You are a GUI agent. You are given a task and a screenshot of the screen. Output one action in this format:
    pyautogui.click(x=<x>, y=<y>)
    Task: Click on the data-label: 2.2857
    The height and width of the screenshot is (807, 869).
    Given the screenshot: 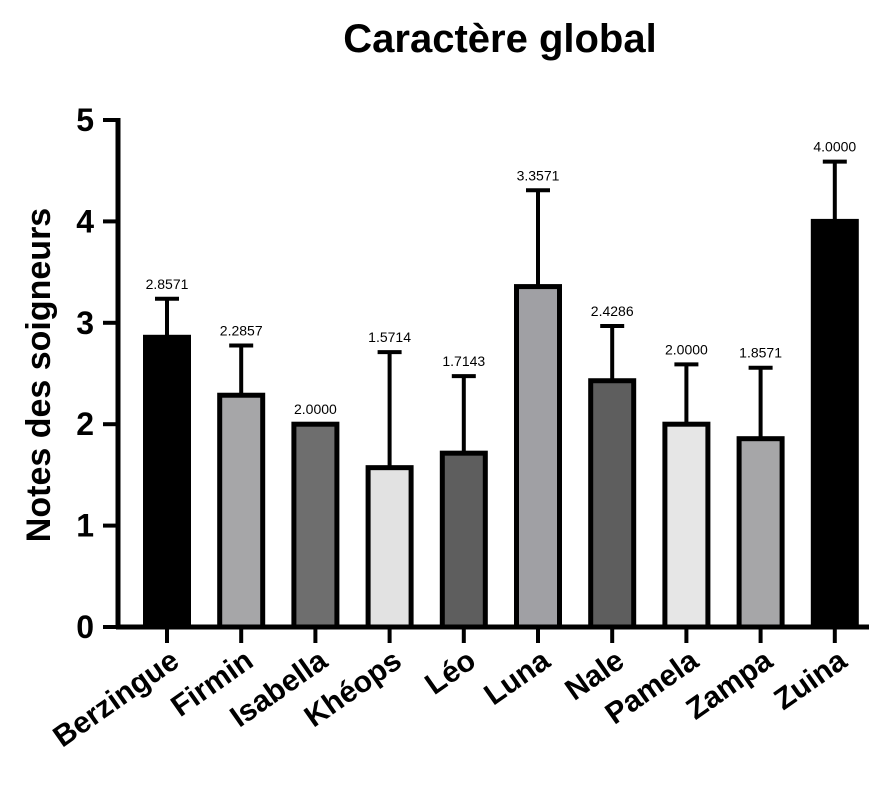 What is the action you would take?
    pyautogui.click(x=241, y=331)
    